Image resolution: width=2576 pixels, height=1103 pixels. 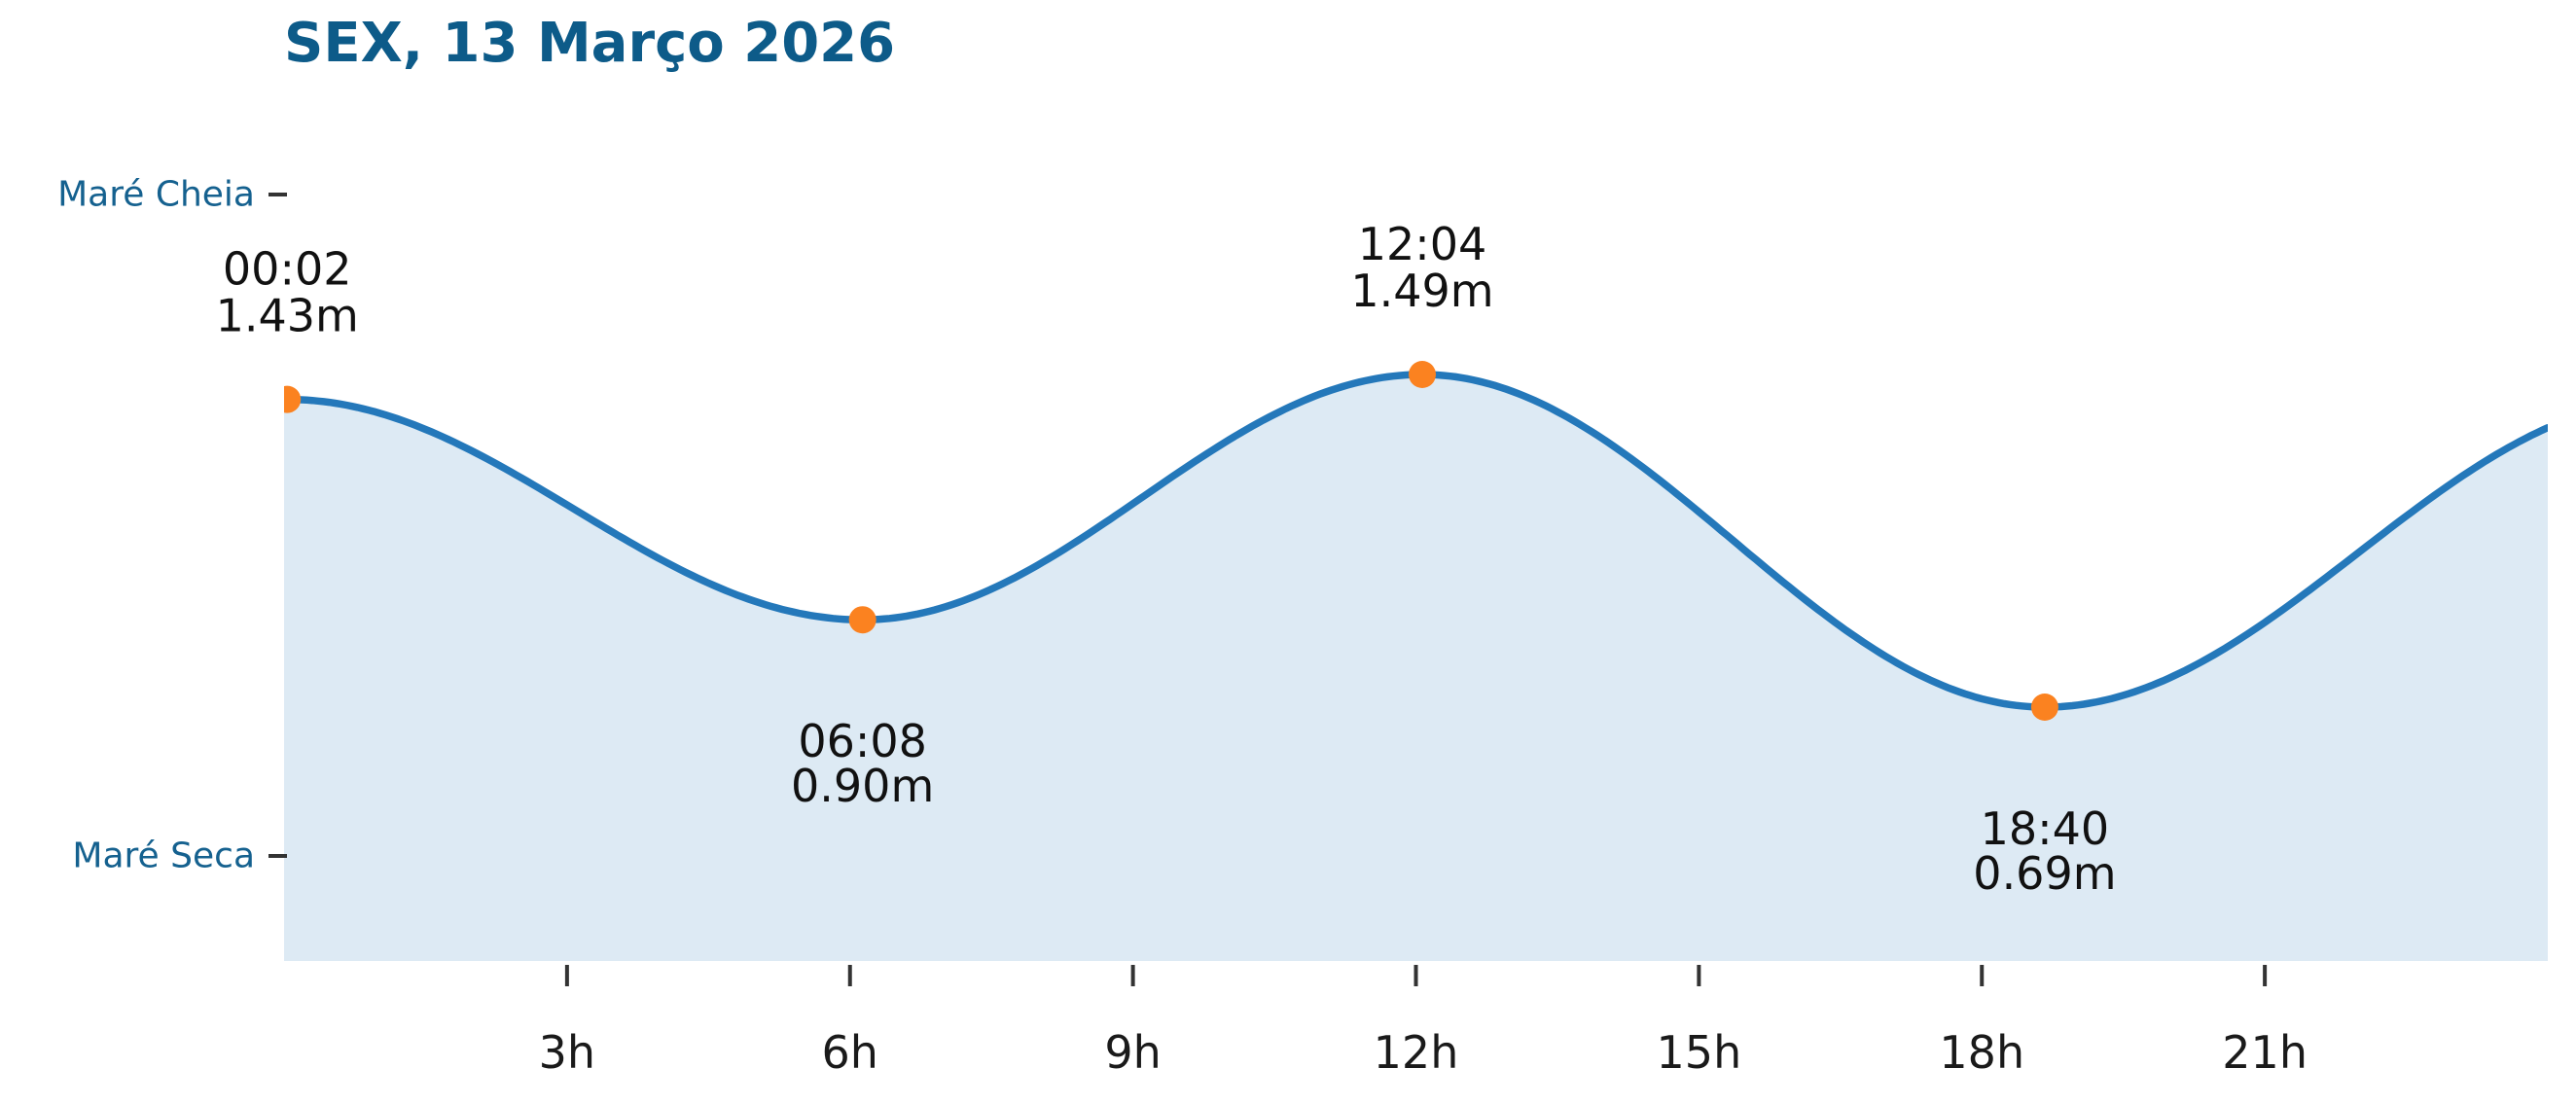 What do you see at coordinates (2044, 707) in the screenshot?
I see `tide-extreme-marker-18:40` at bounding box center [2044, 707].